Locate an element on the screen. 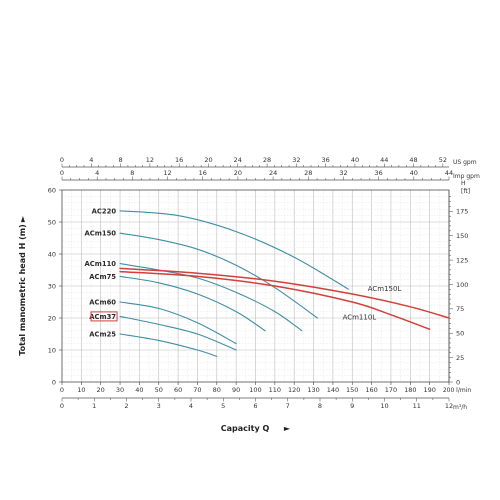  lmin-tick-label: 110 is located at coordinates (275, 390).